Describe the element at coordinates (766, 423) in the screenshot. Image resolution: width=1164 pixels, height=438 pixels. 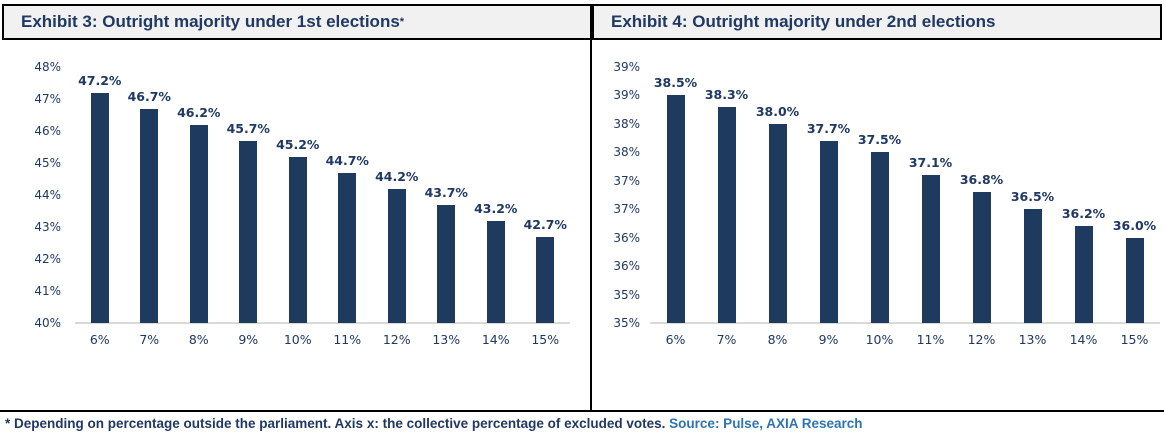
I see `source-text: Source: Pulse, AXIA Research` at that location.